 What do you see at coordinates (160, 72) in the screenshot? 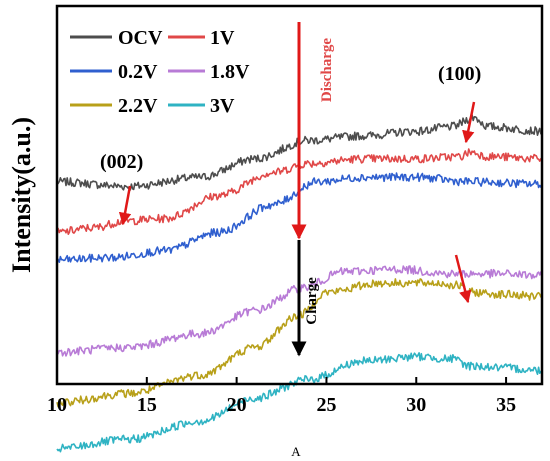
I see `legend: OCV 1V 0.2V 1.8V 2.2V 3V` at bounding box center [160, 72].